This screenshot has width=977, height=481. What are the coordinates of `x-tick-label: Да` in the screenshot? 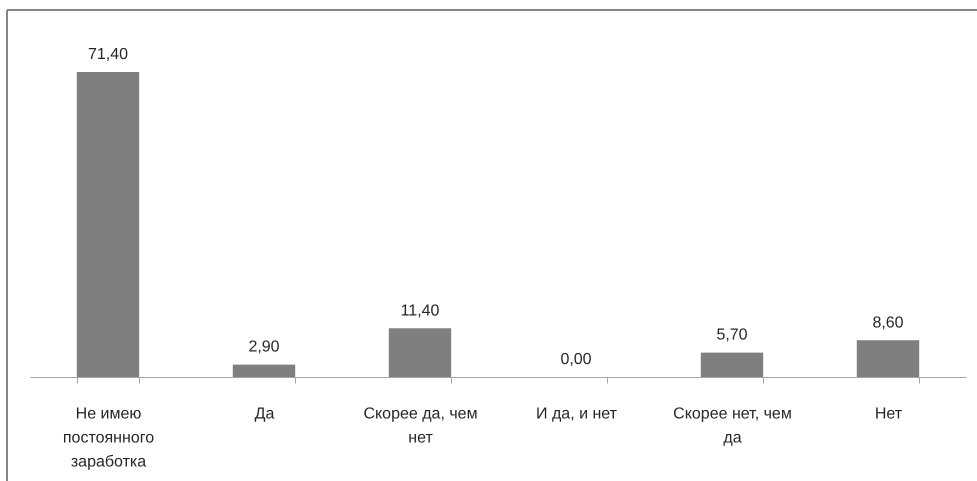 It's located at (264, 414).